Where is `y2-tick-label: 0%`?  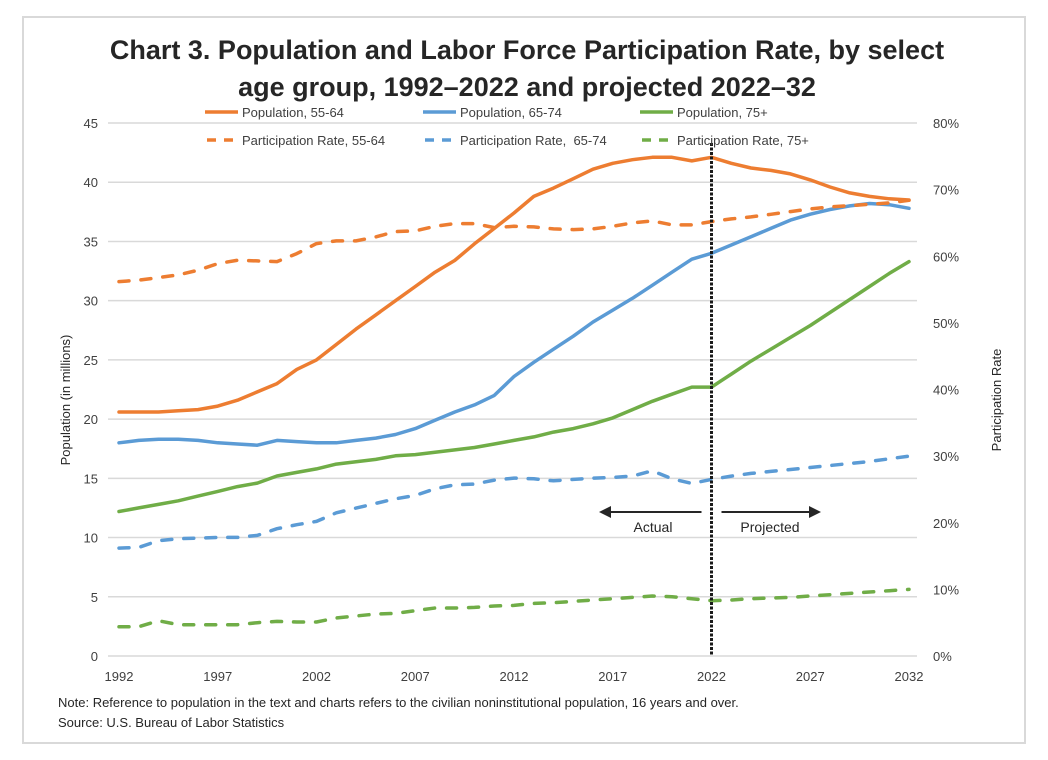
y2-tick-label: 0% is located at coordinates (942, 656).